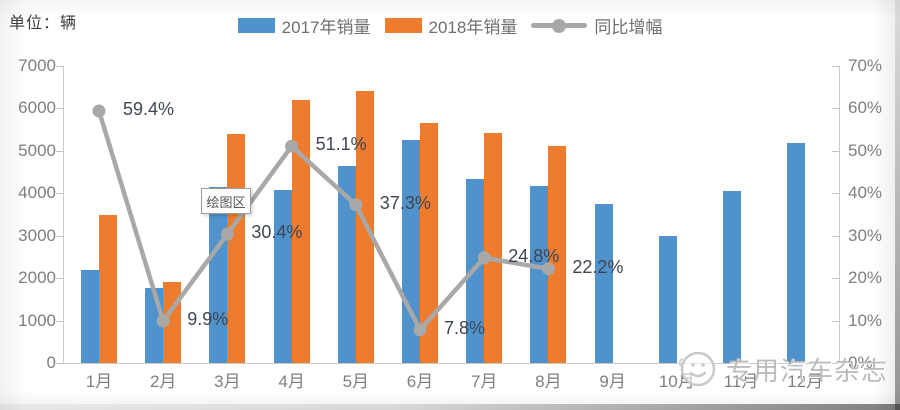 Image resolution: width=900 pixels, height=410 pixels. What do you see at coordinates (865, 193) in the screenshot?
I see `y-axis-right-tick-label: 40%` at bounding box center [865, 193].